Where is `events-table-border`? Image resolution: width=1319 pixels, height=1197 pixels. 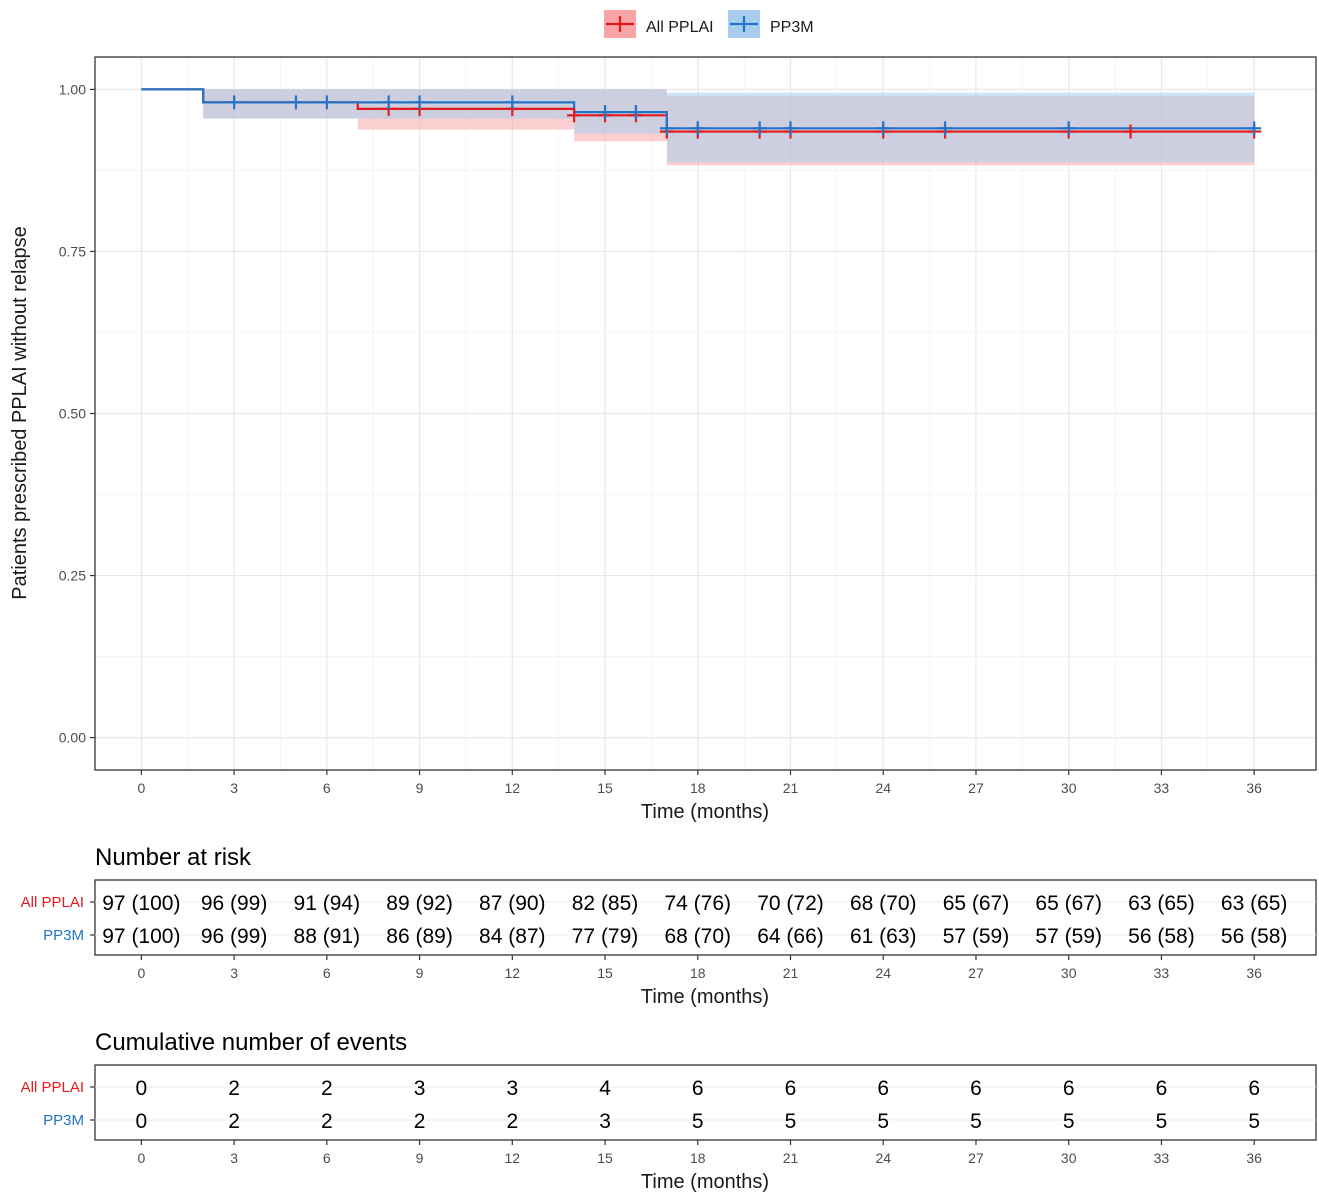 events-table-border is located at coordinates (705, 1102).